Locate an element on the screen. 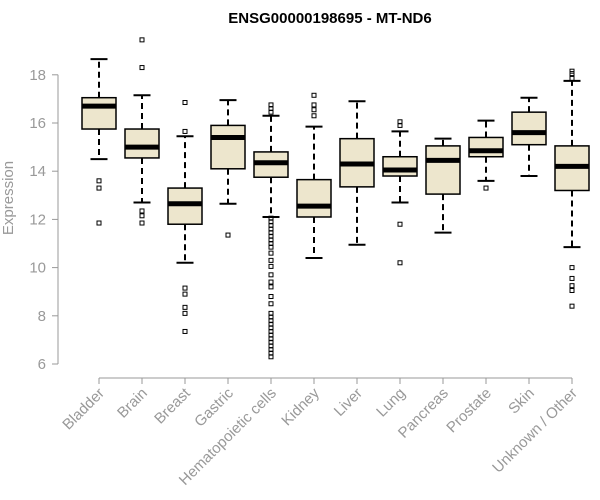  x-tick-label: Kidney is located at coordinates (300, 406).